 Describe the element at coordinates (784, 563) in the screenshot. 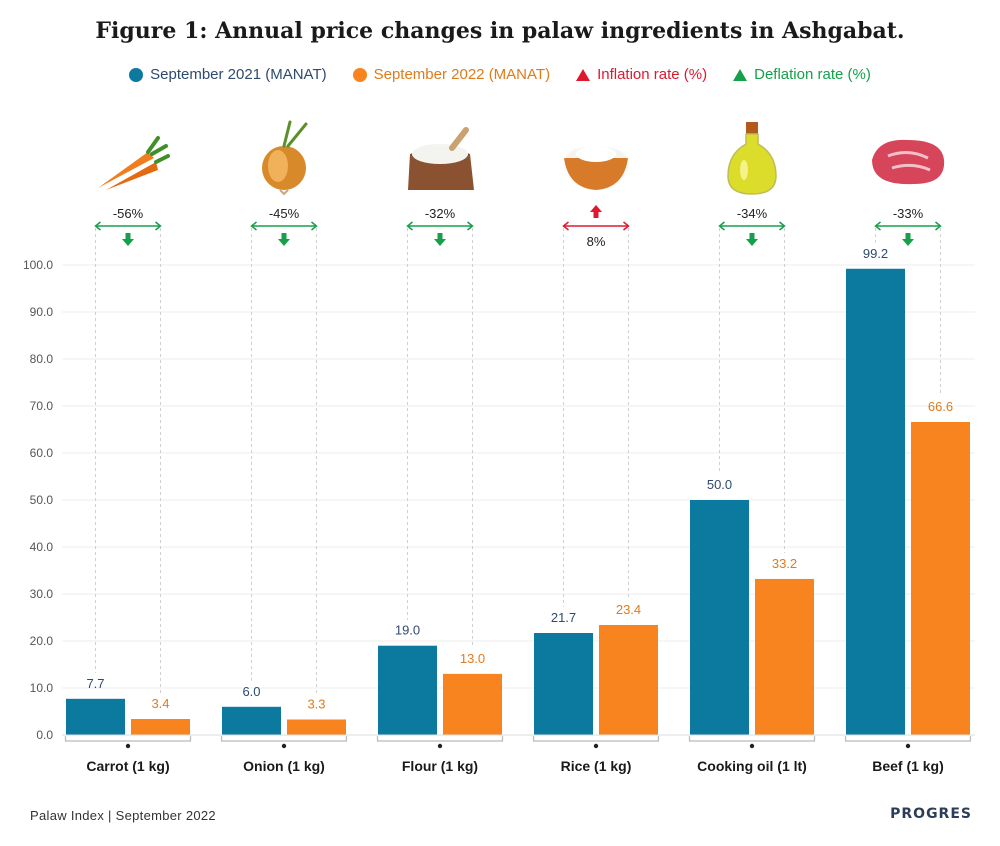

I see `value-label-2022: 33.2` at that location.